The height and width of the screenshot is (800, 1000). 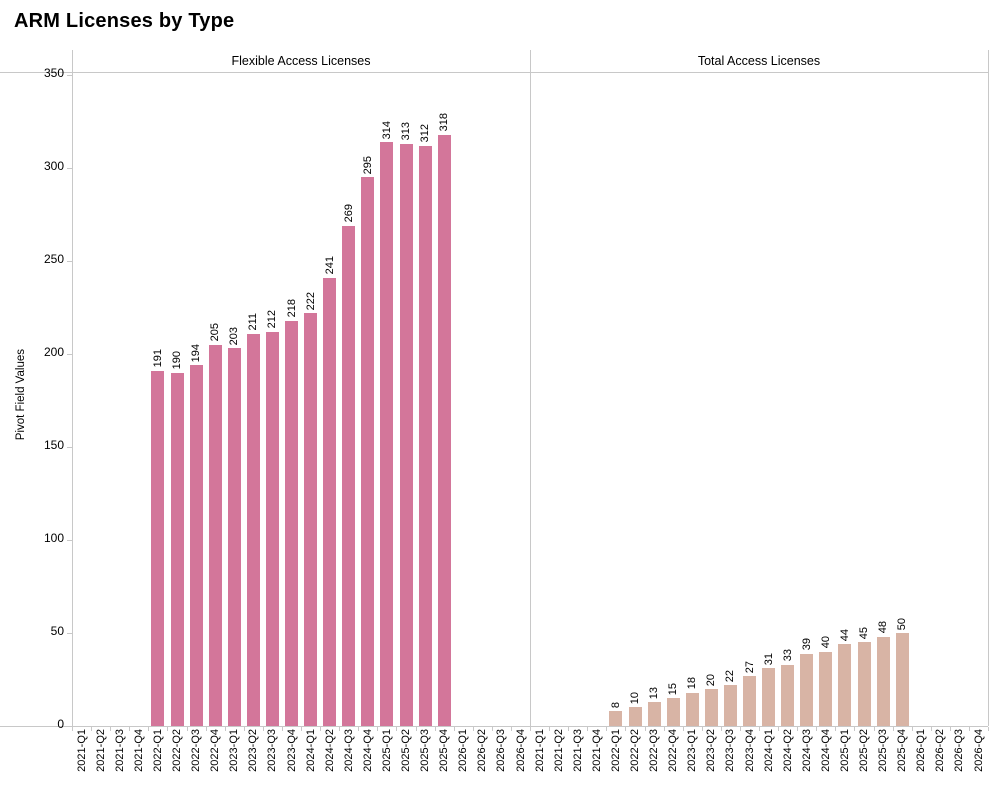 What do you see at coordinates (825, 750) in the screenshot?
I see `x-tick-label: 2024-Q4` at bounding box center [825, 750].